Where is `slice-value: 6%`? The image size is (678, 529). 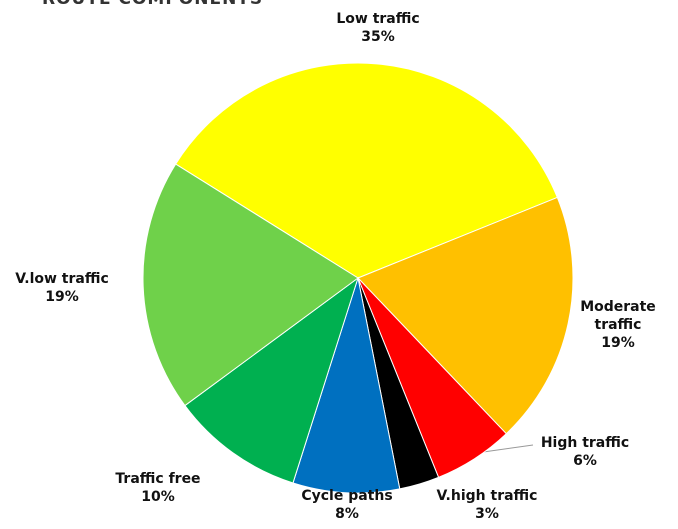 slice-value: 6% is located at coordinates (585, 461).